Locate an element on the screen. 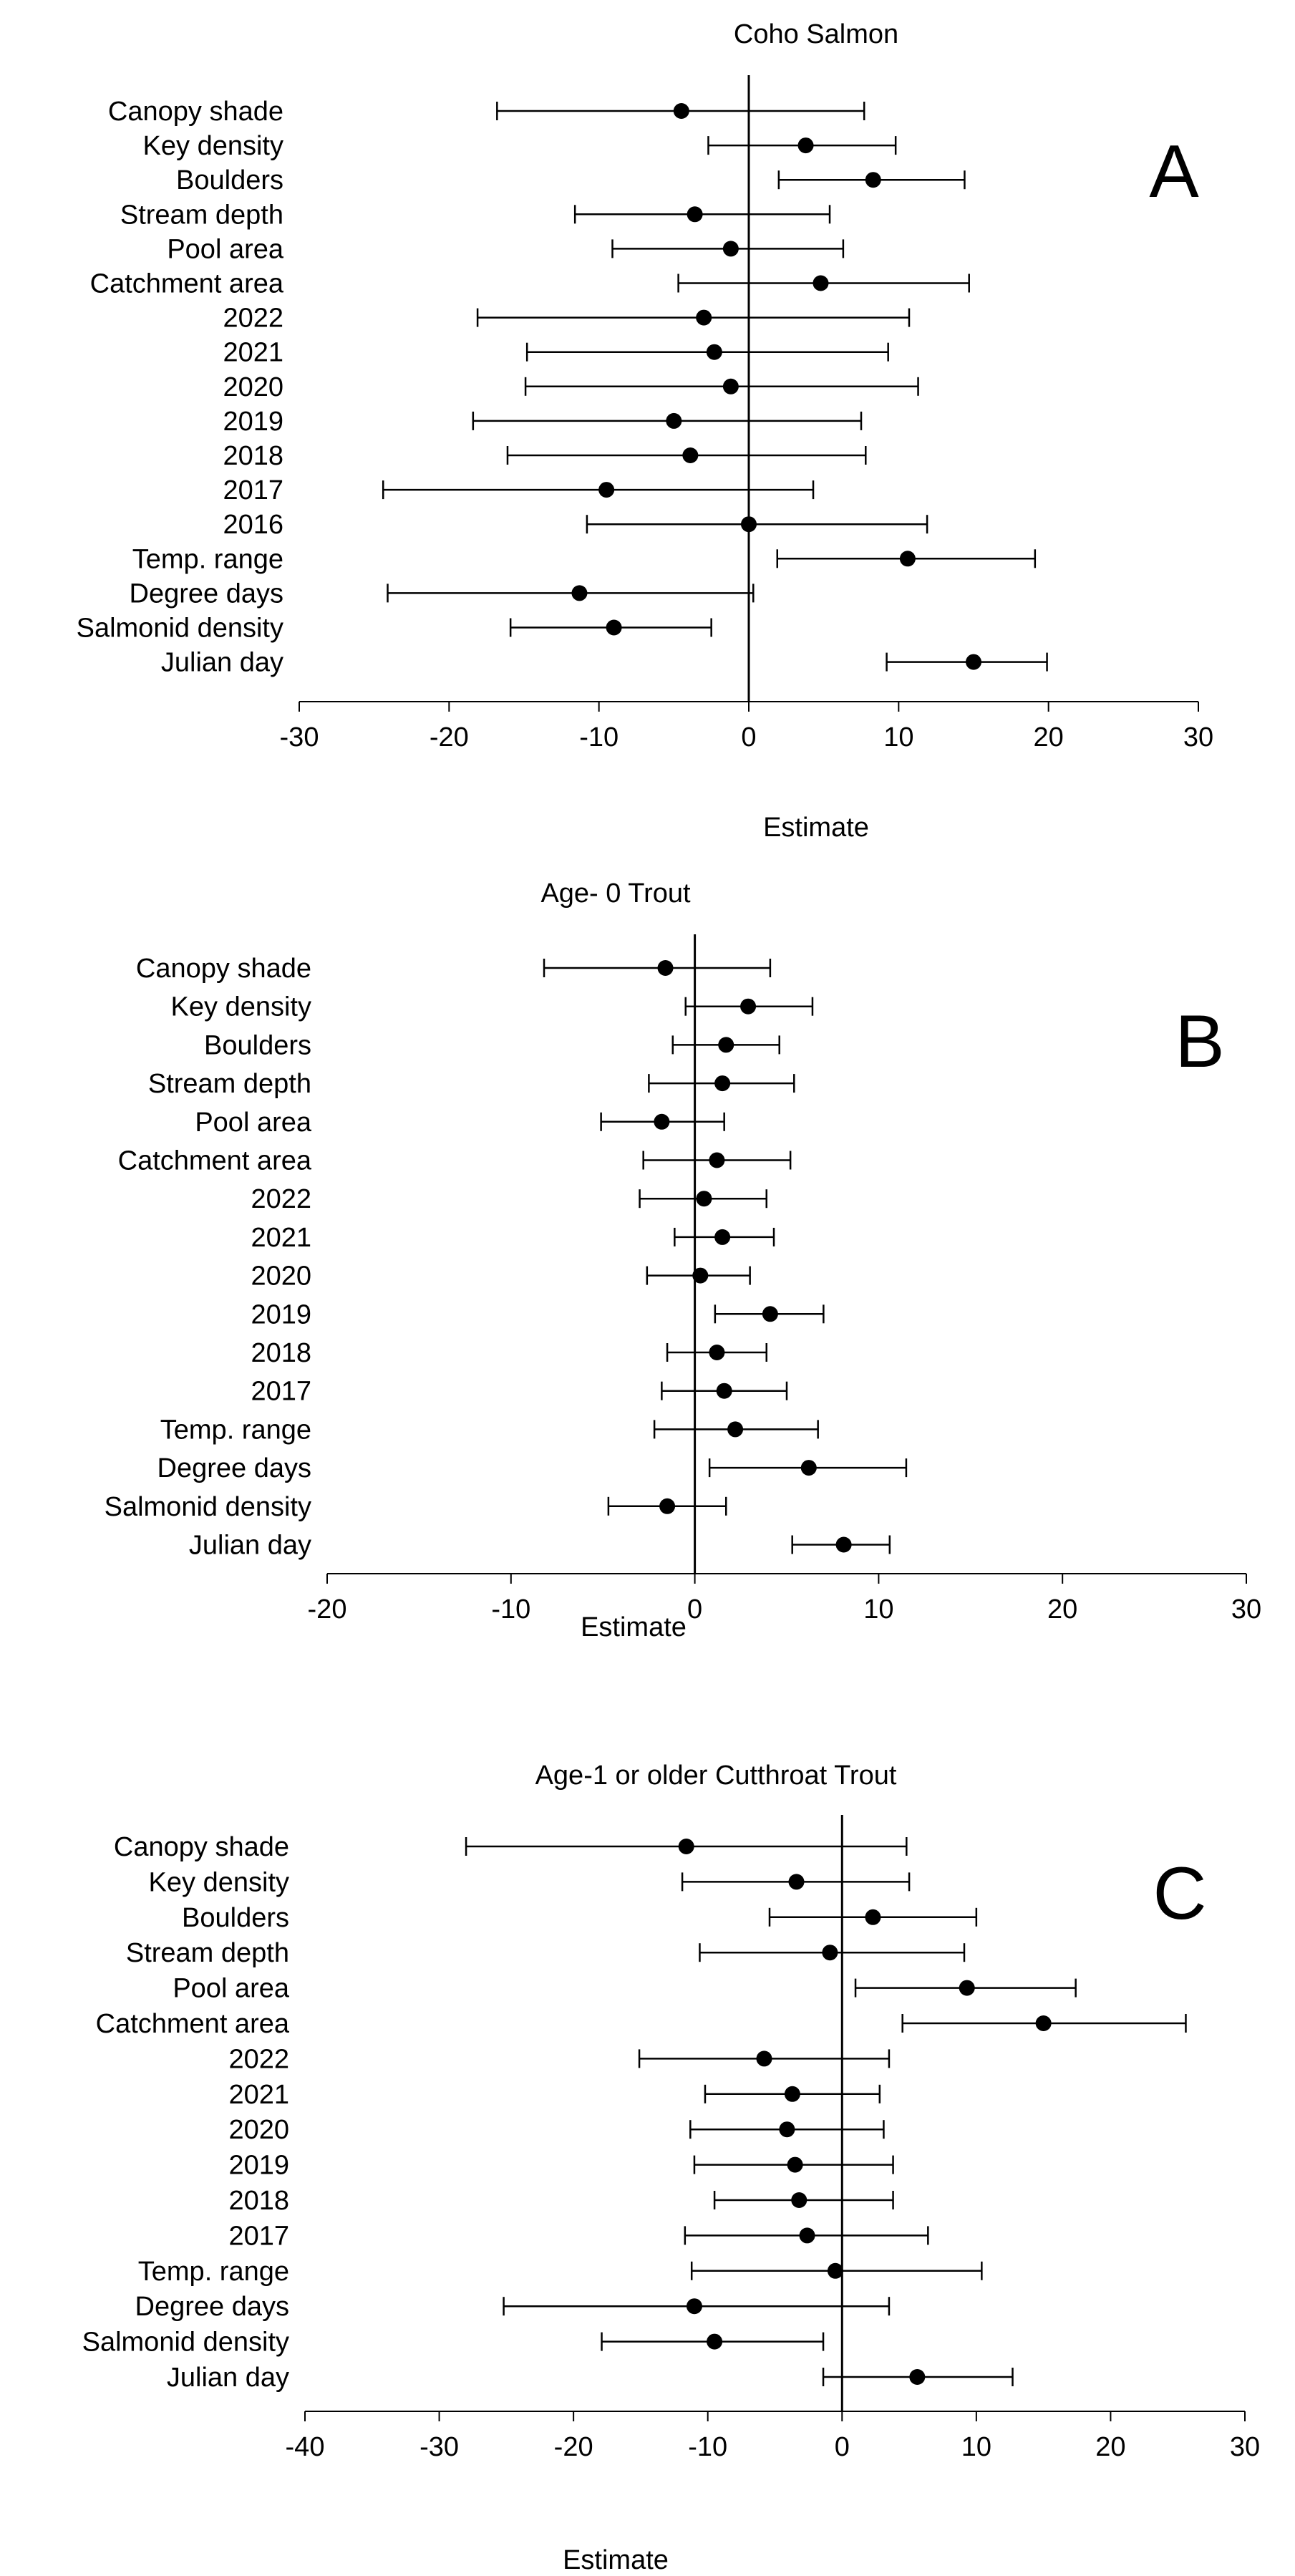  x-tick-label: 30 is located at coordinates (1245, 2447).